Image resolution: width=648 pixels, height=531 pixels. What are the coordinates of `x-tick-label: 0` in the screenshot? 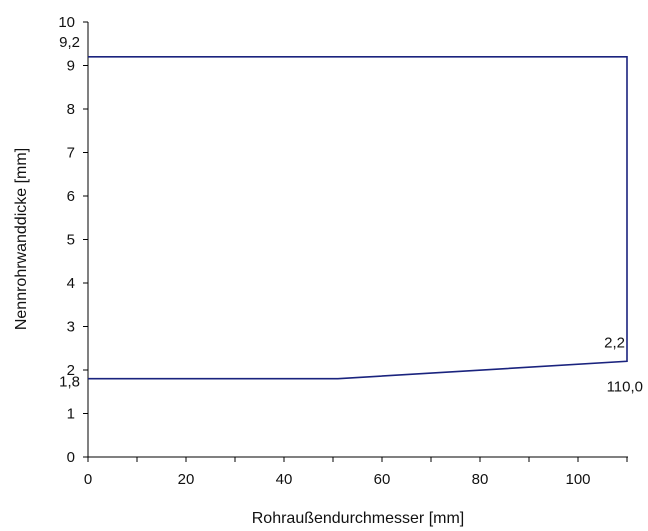 It's located at (88, 479).